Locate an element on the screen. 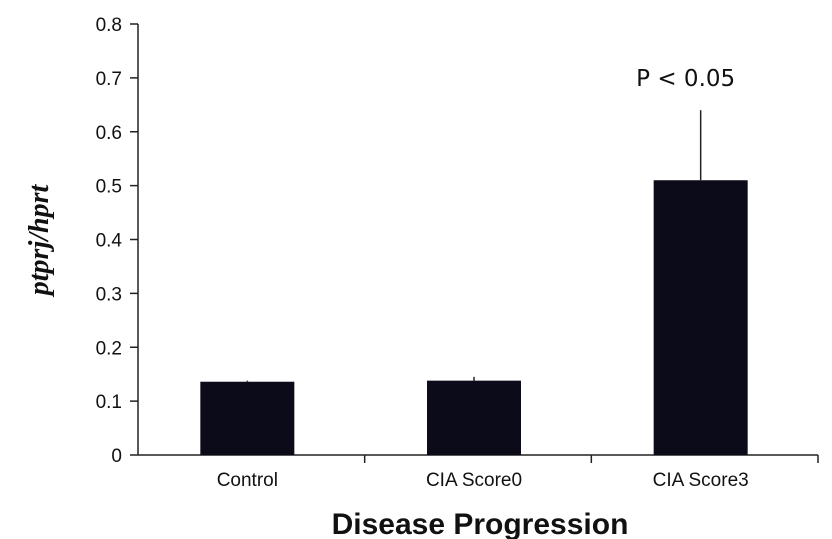  y-axis-label: ptprj/hprt is located at coordinates (39, 241).